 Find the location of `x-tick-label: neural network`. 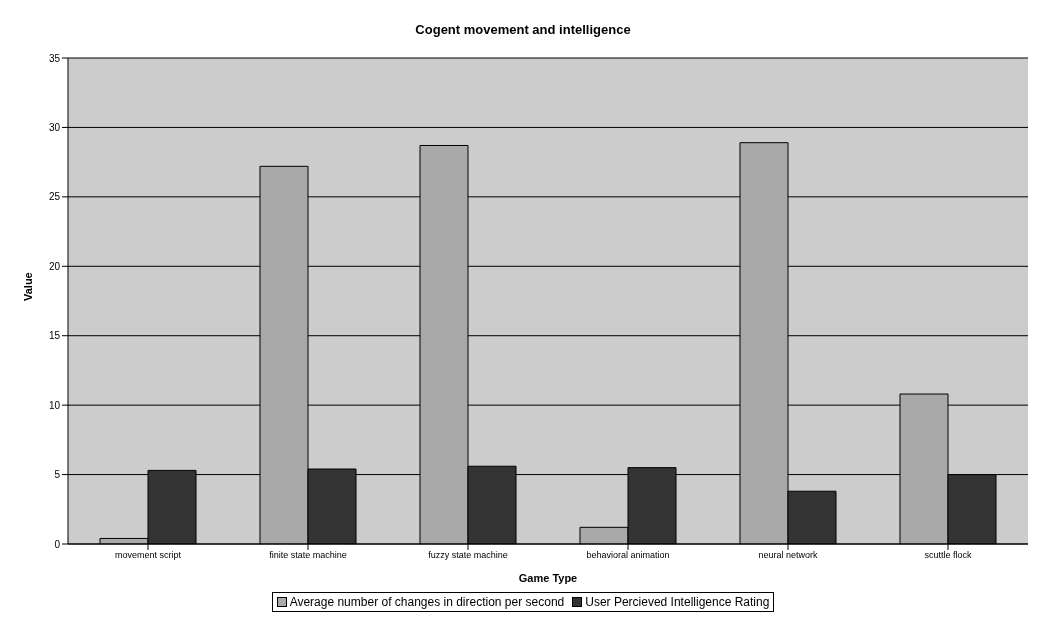

x-tick-label: neural network is located at coordinates (788, 555).